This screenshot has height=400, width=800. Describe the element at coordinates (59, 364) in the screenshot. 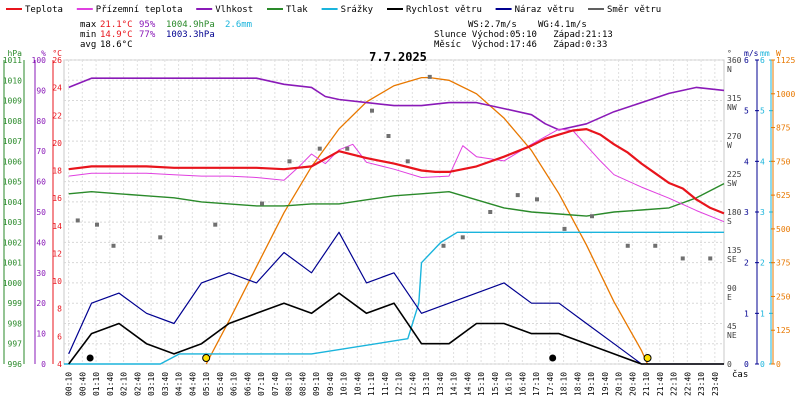

I see `celsius-axis-tick: 4` at that location.